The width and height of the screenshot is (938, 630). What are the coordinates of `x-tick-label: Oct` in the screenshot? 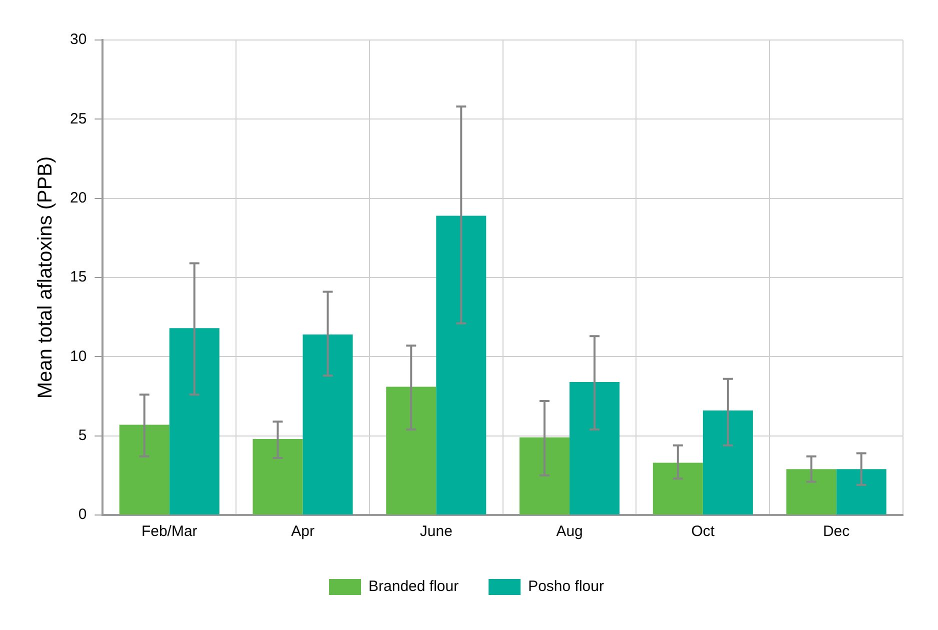 It's located at (703, 531).